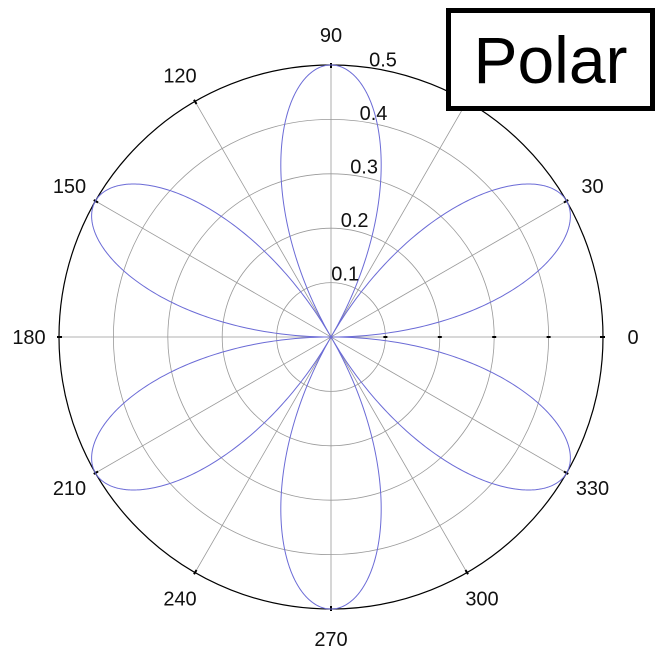  I want to click on angle-label-270: 270, so click(330, 640).